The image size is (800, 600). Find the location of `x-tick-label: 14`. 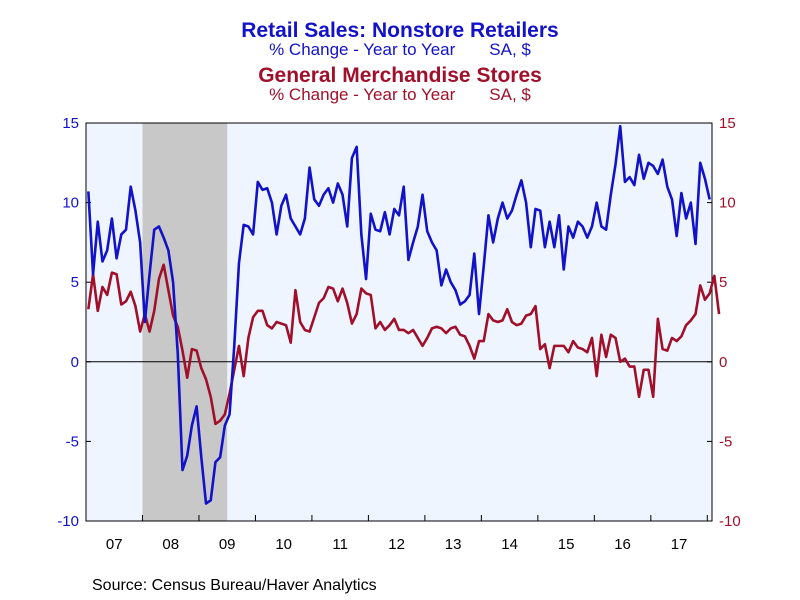

x-tick-label: 14 is located at coordinates (509, 544).